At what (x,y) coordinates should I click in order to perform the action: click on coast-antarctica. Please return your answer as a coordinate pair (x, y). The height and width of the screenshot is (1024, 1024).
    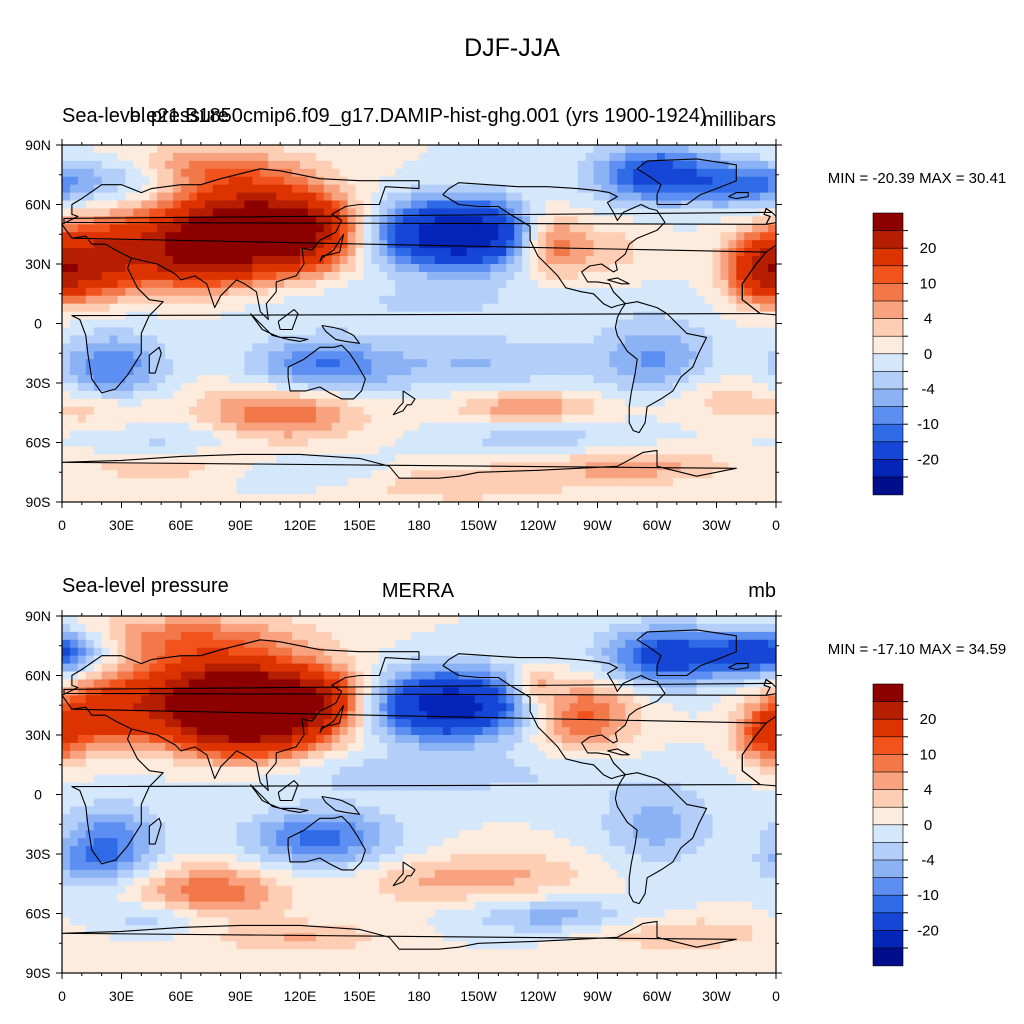
    Looking at the image, I should click on (399, 464).